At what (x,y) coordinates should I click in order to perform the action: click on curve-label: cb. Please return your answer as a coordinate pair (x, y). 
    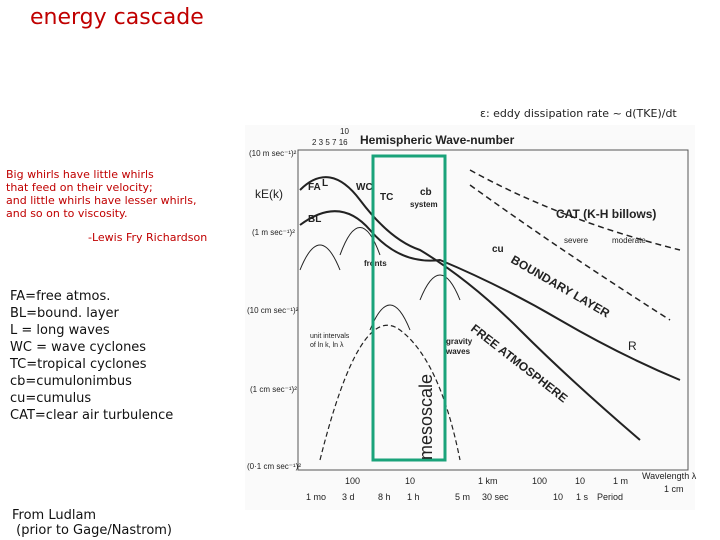
    Looking at the image, I should click on (426, 192).